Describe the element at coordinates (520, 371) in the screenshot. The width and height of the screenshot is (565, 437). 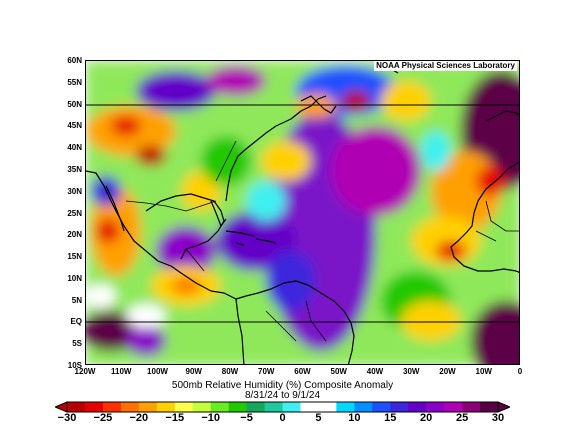
I see `lon-label-0: 0` at that location.